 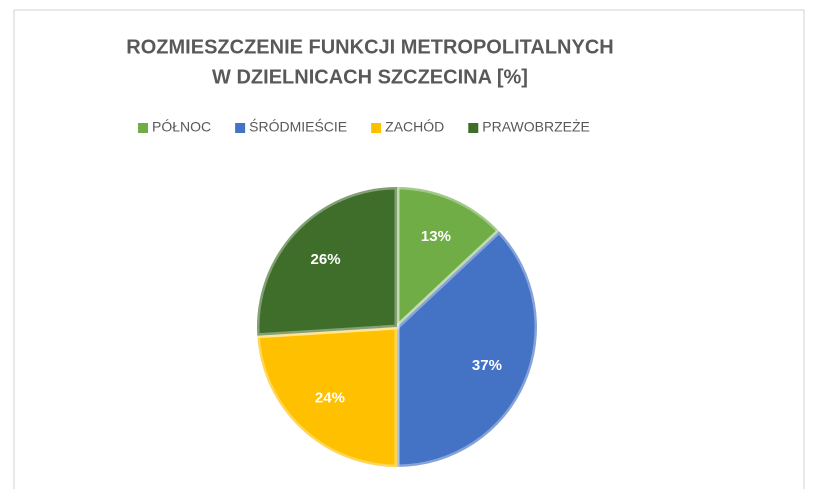 I want to click on legend-label: ŚRÓDMIEŚCIE, so click(x=298, y=126).